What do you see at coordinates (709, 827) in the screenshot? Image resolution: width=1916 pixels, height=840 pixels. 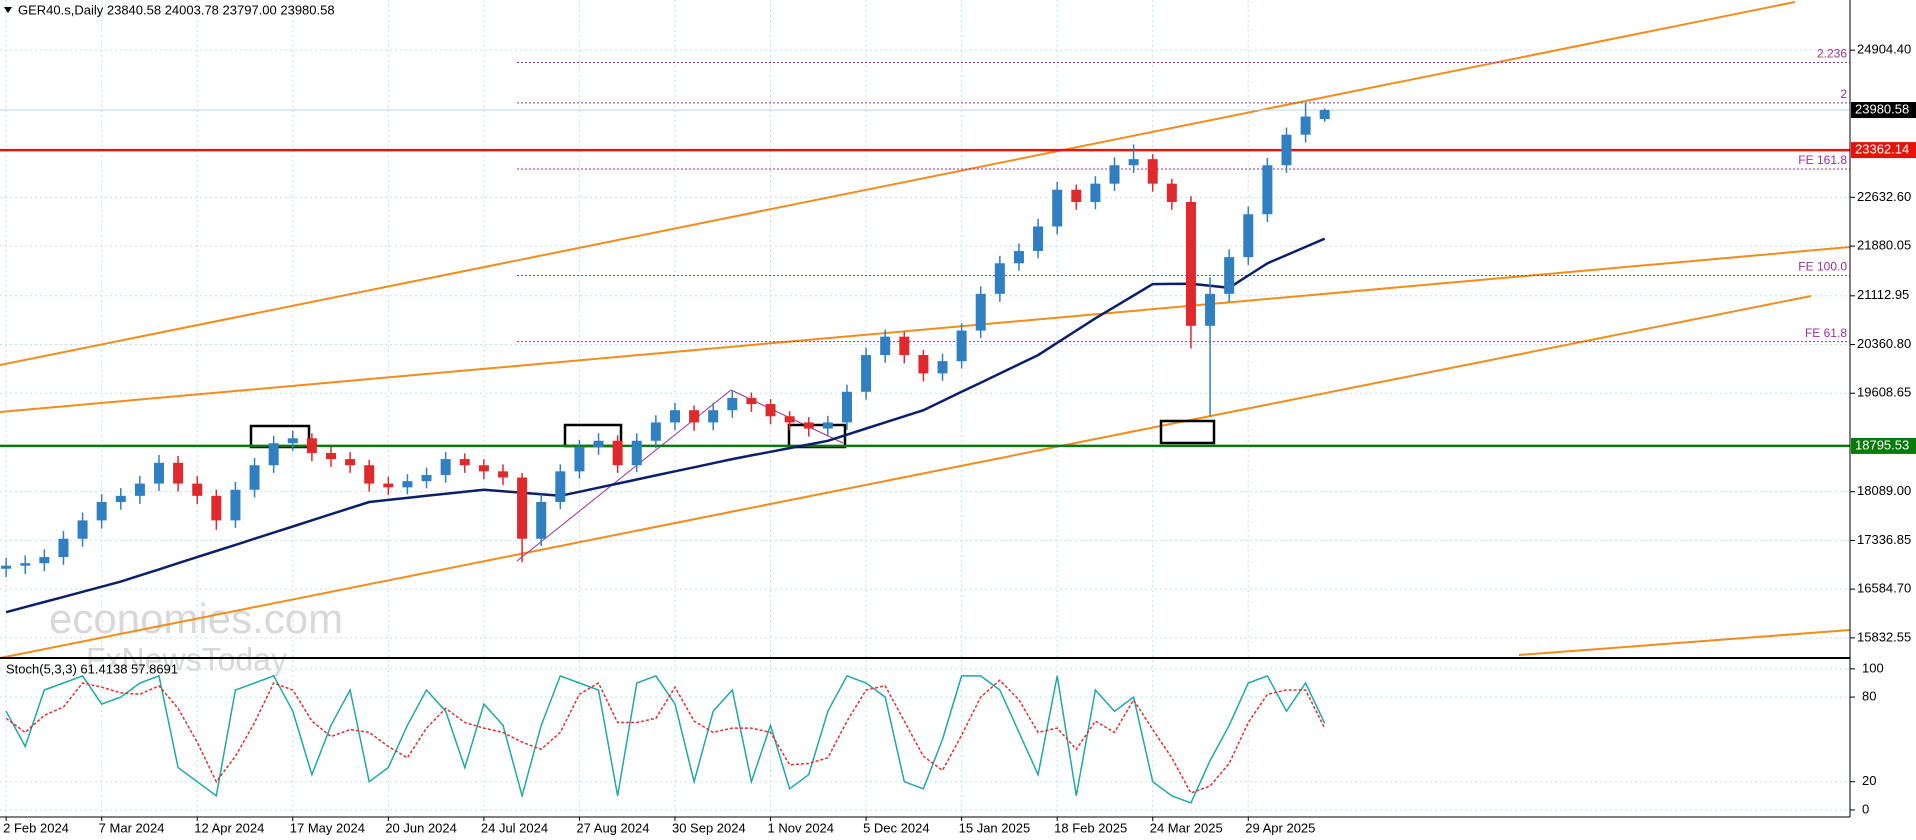 I see `x-tick-label: 30 Sep 2024` at bounding box center [709, 827].